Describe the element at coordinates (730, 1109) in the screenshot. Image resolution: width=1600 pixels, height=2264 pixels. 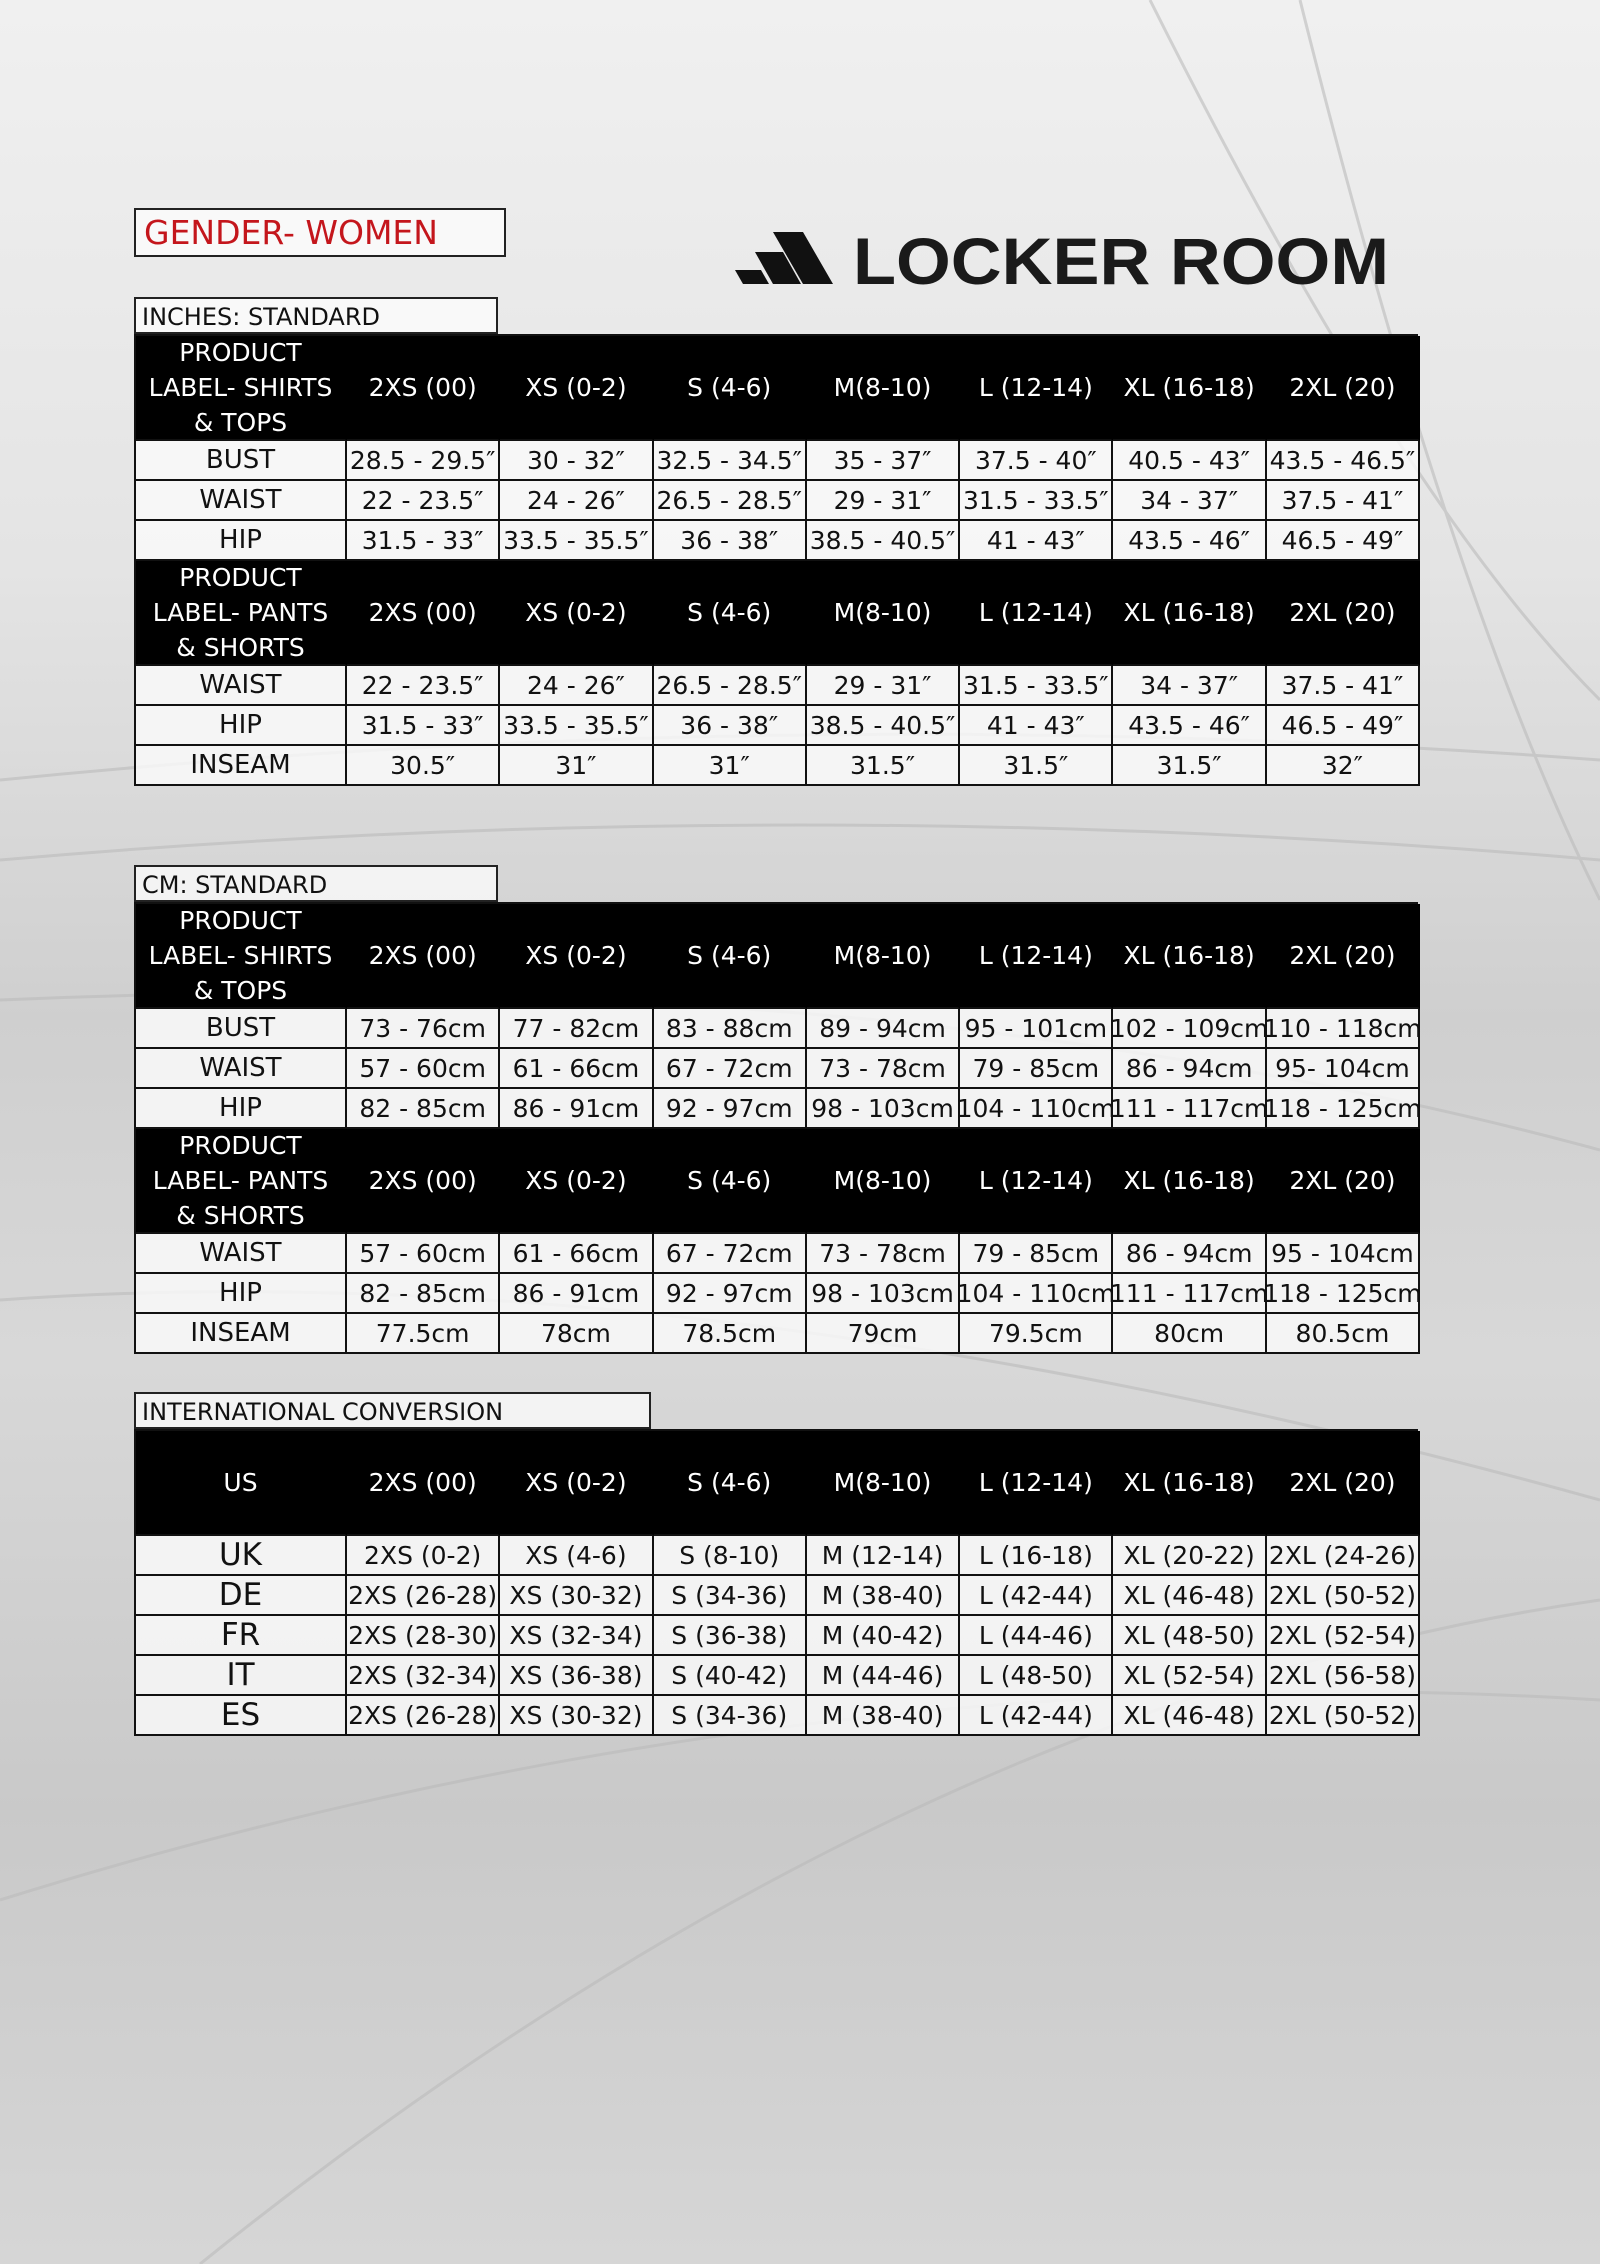
I see `size-value: 92 - 97cm` at that location.